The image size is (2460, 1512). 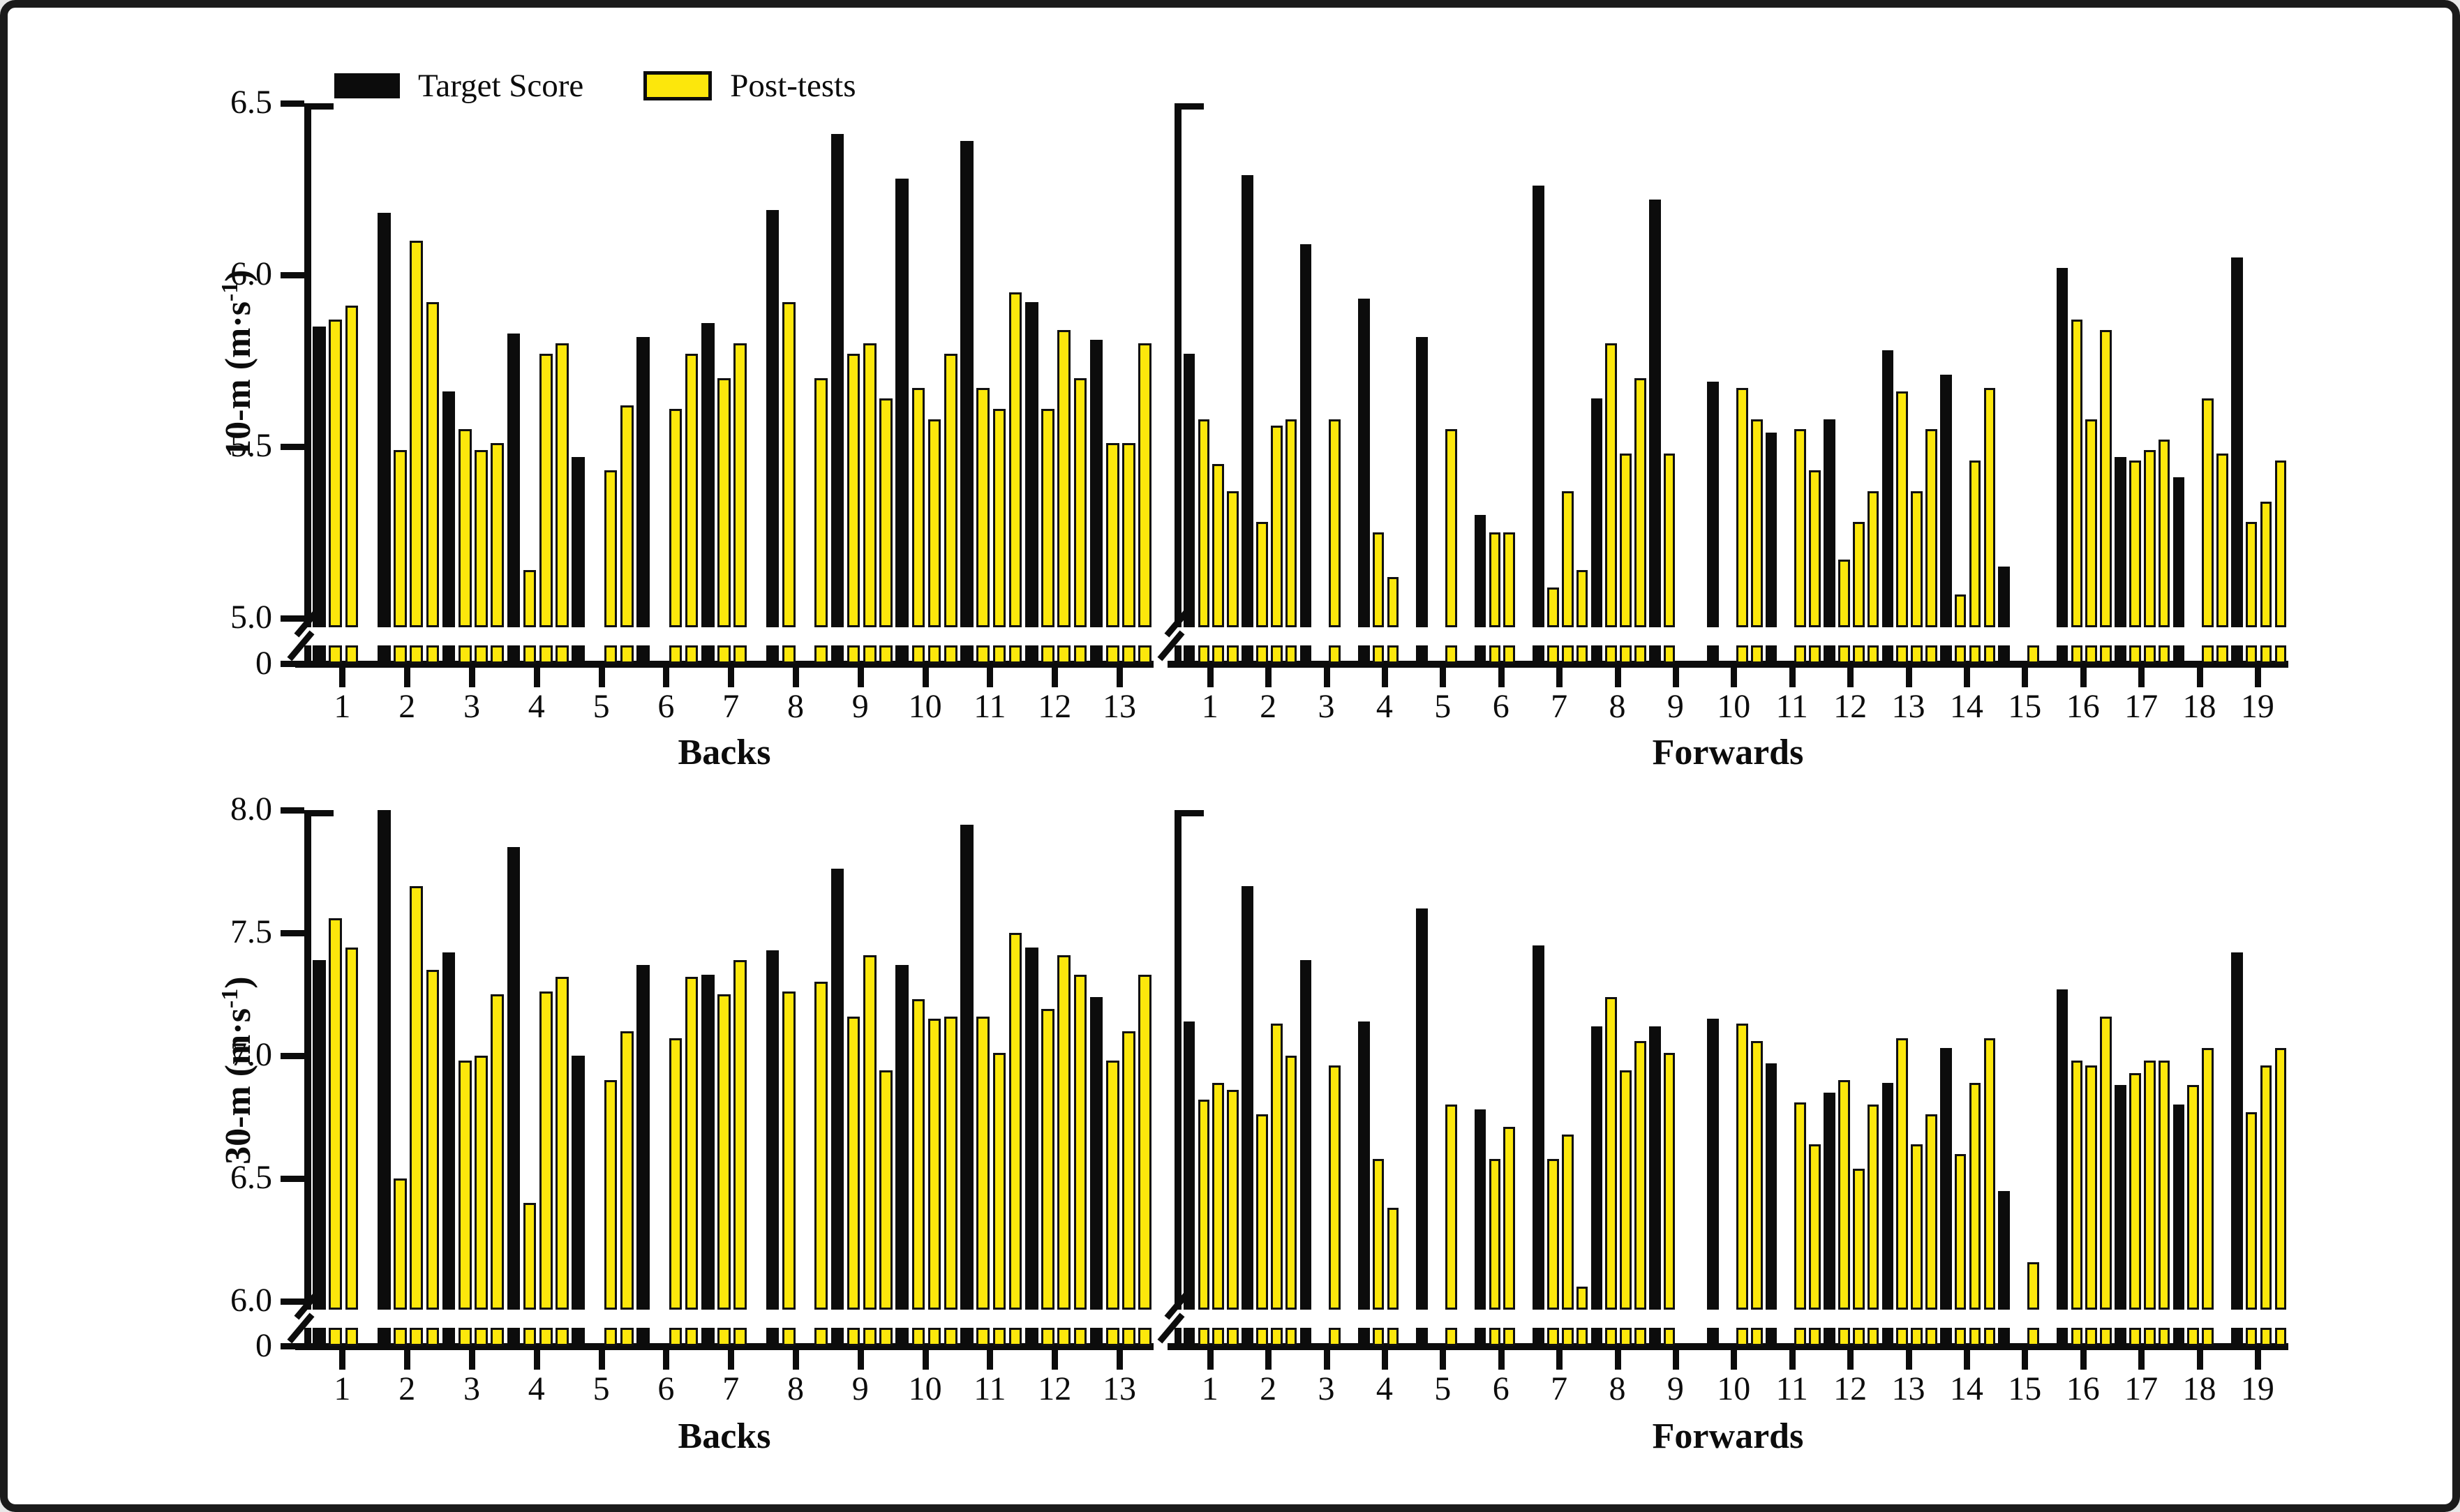 I want to click on x-category-label: 18, so click(x=2199, y=706).